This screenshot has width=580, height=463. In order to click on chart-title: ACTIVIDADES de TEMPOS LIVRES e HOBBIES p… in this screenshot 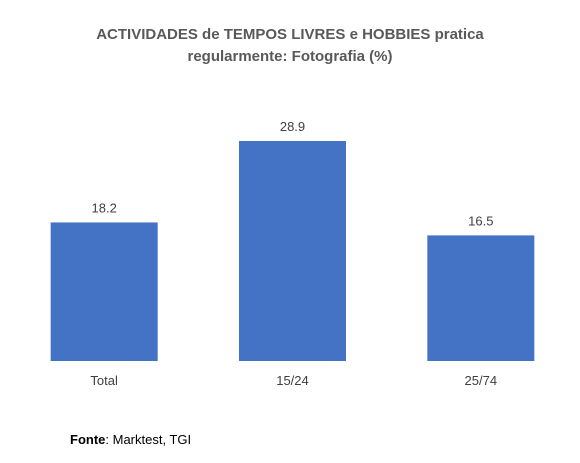, I will do `click(290, 46)`.